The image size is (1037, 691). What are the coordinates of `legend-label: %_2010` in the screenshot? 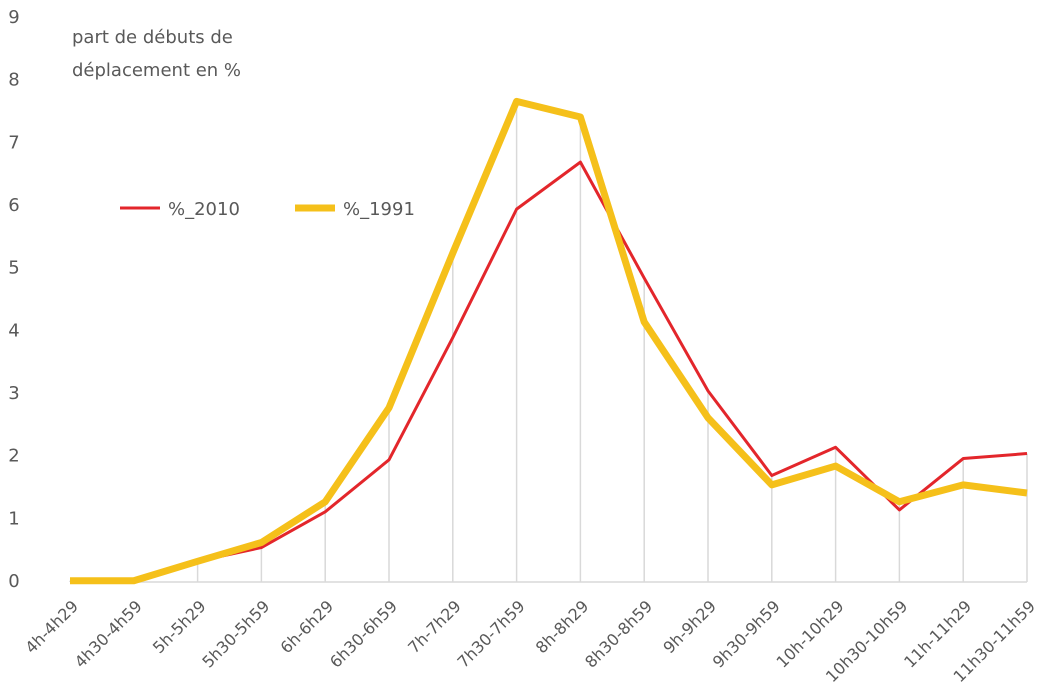 It's located at (204, 209).